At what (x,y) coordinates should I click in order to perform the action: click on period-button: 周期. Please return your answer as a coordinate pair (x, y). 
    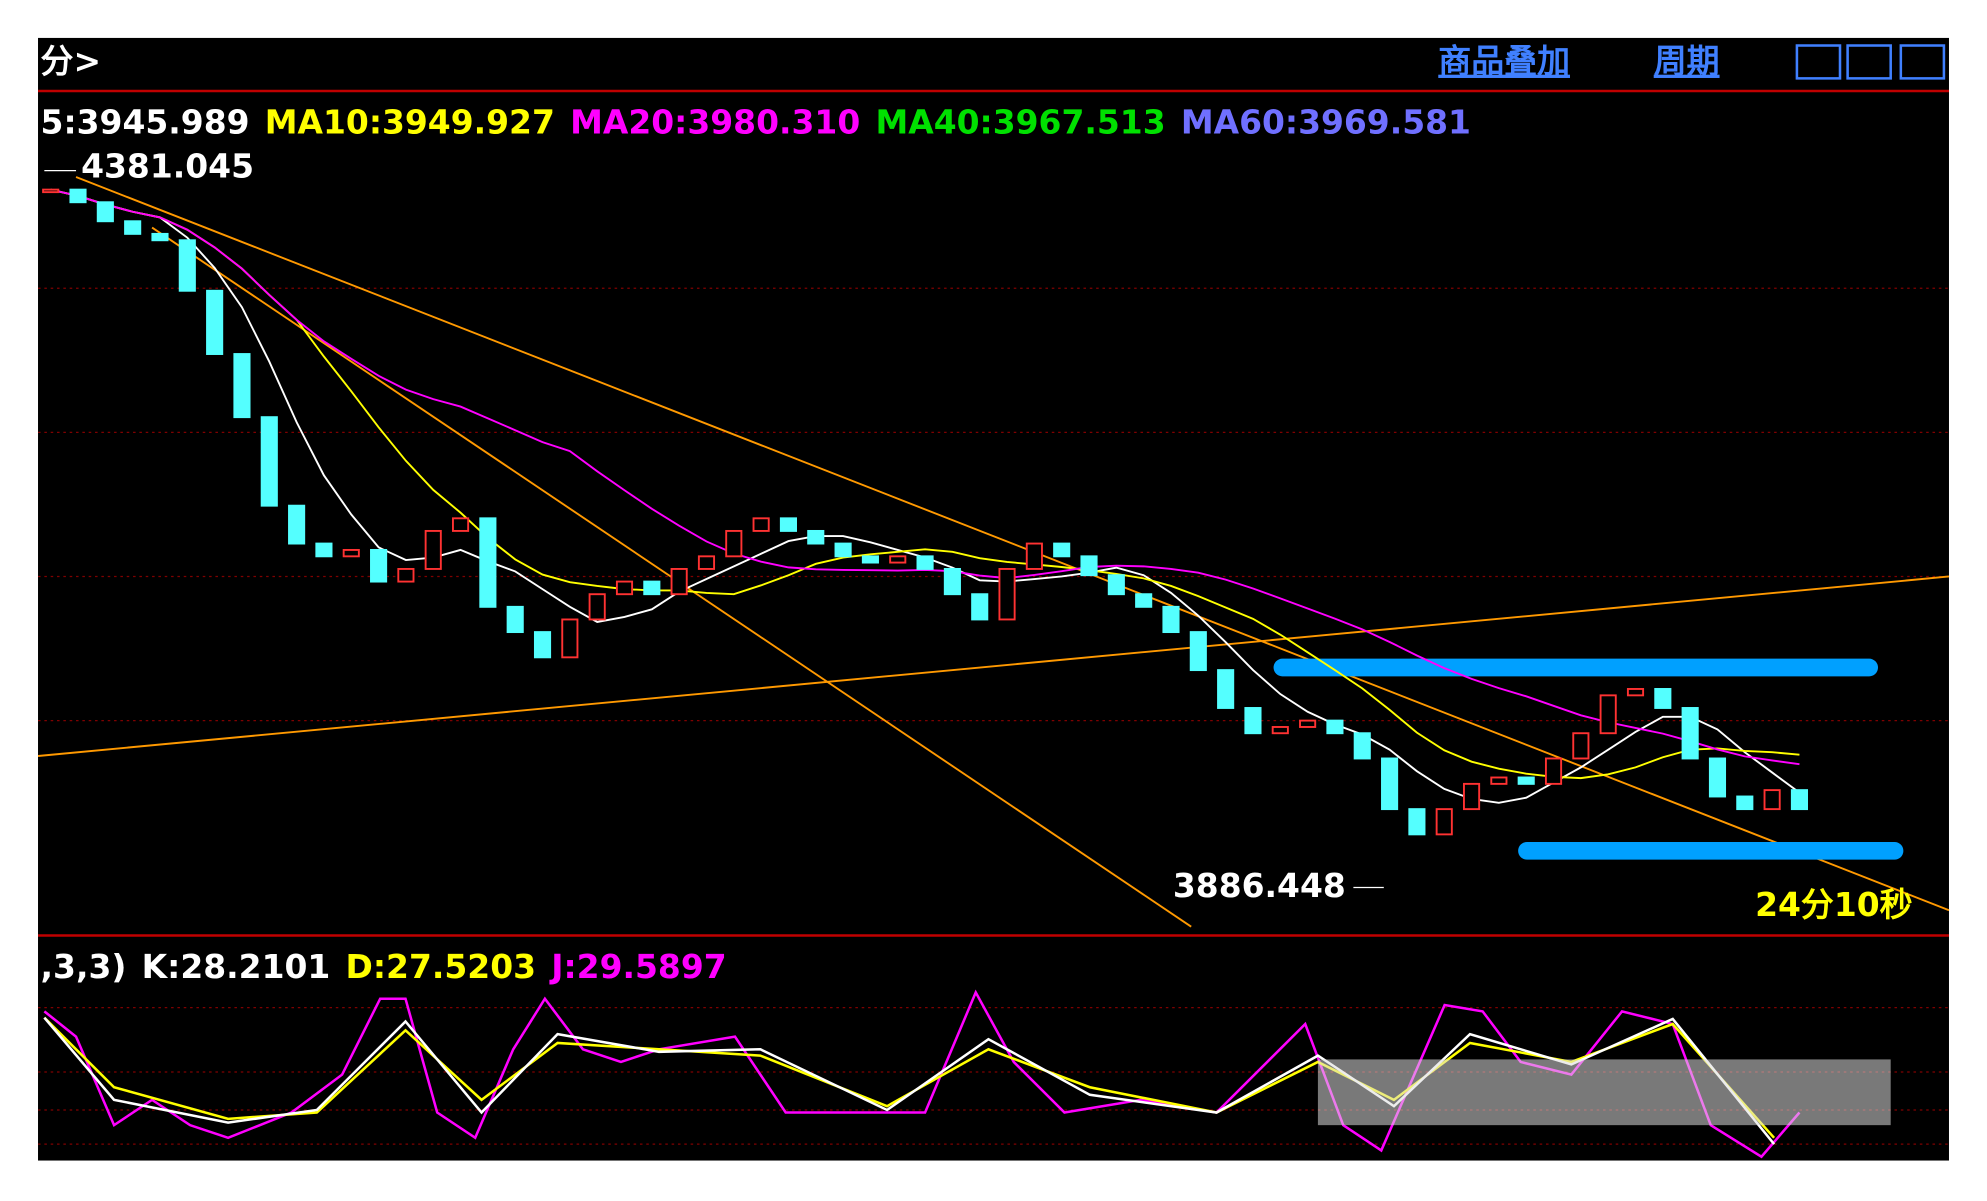
    Looking at the image, I should click on (1687, 61).